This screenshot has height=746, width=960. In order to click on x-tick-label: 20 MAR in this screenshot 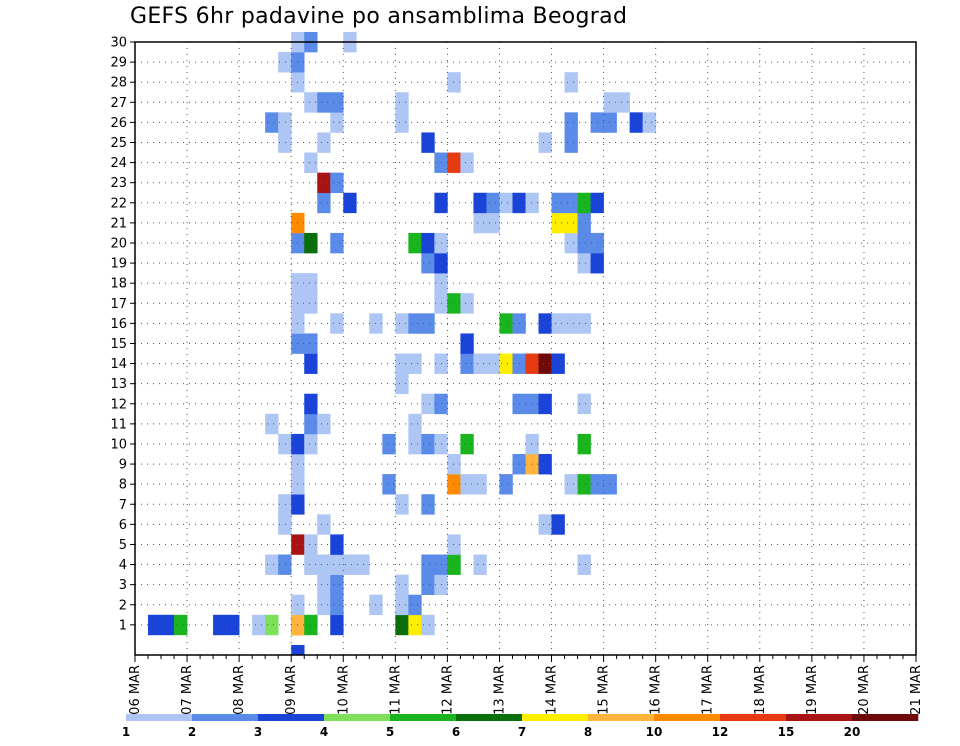, I will do `click(864, 690)`.